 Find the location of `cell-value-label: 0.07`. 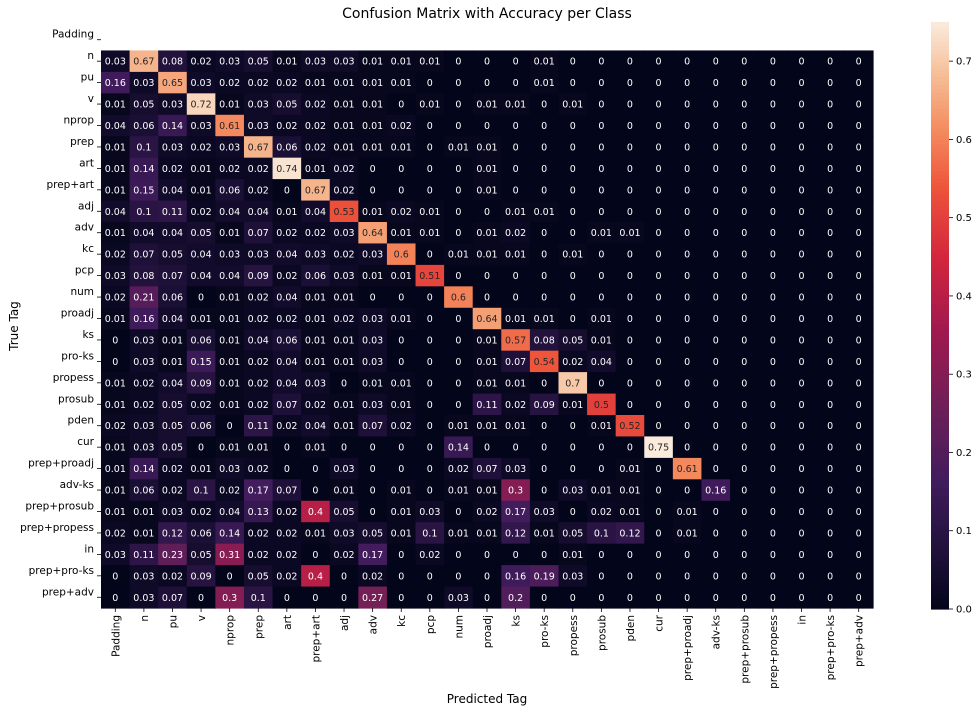

cell-value-label: 0.07 is located at coordinates (143, 255).